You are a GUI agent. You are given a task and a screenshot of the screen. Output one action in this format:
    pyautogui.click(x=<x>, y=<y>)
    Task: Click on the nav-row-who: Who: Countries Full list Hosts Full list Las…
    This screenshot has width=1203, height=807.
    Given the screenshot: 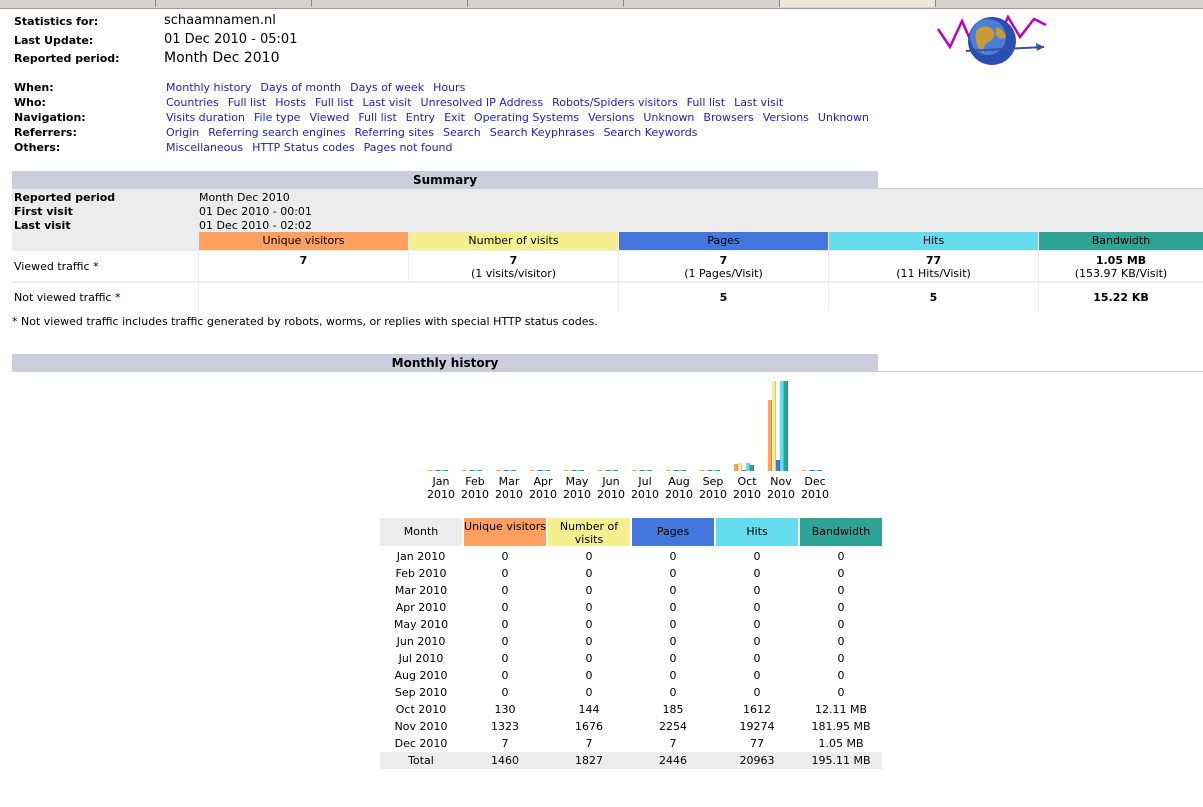 What is the action you would take?
    pyautogui.click(x=564, y=103)
    